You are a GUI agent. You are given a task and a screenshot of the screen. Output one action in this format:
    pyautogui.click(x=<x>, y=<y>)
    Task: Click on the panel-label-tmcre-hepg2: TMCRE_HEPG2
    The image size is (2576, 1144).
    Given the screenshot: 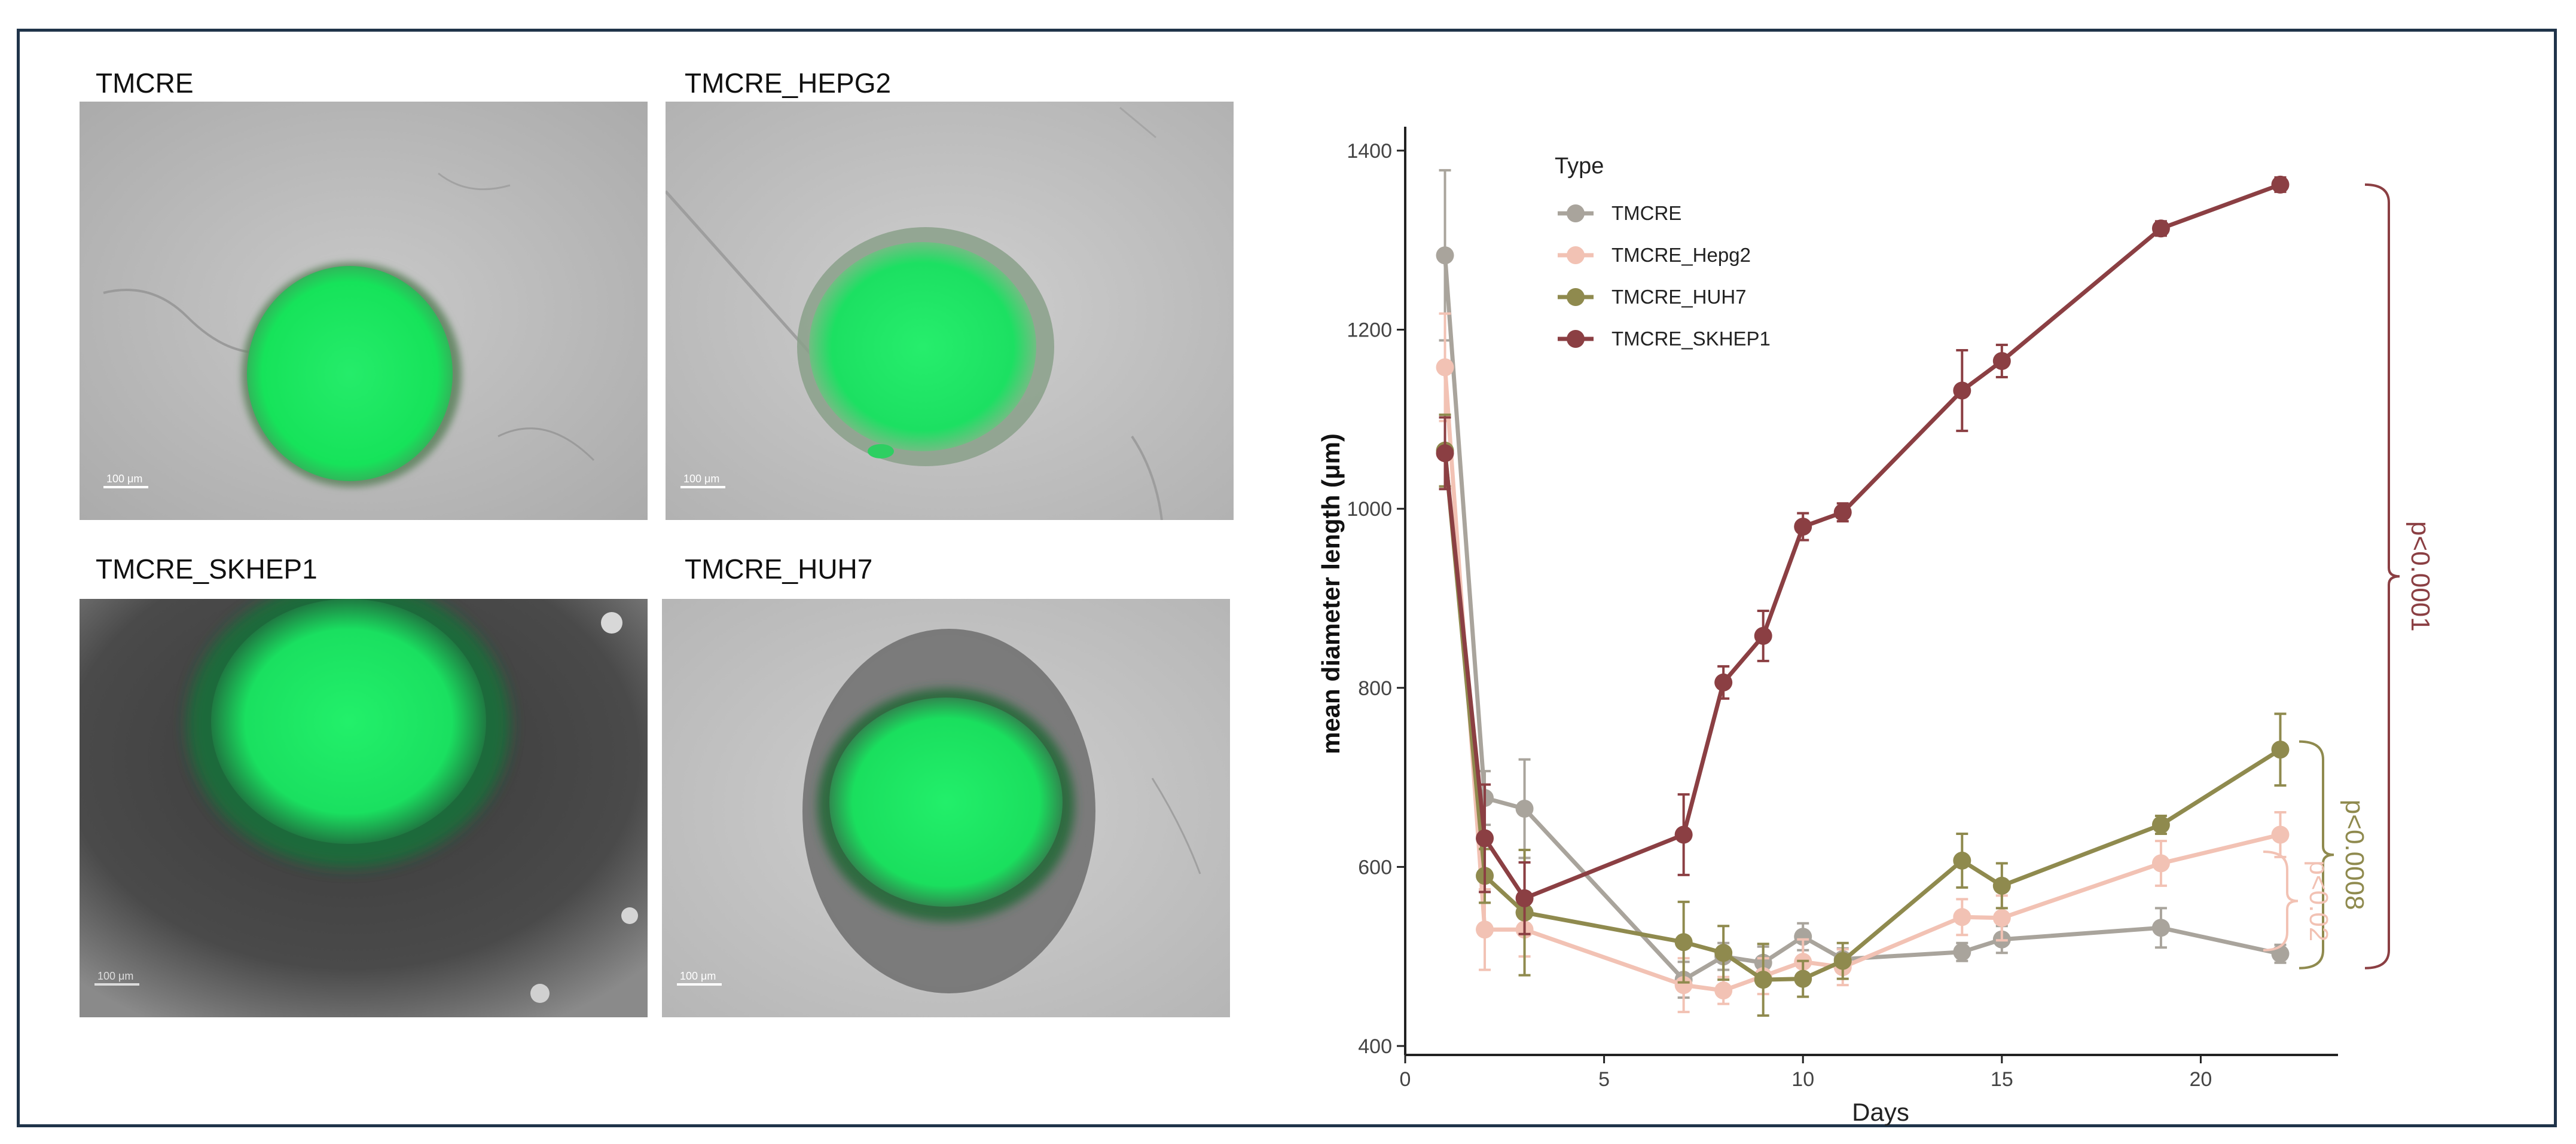 What is the action you would take?
    pyautogui.click(x=789, y=84)
    